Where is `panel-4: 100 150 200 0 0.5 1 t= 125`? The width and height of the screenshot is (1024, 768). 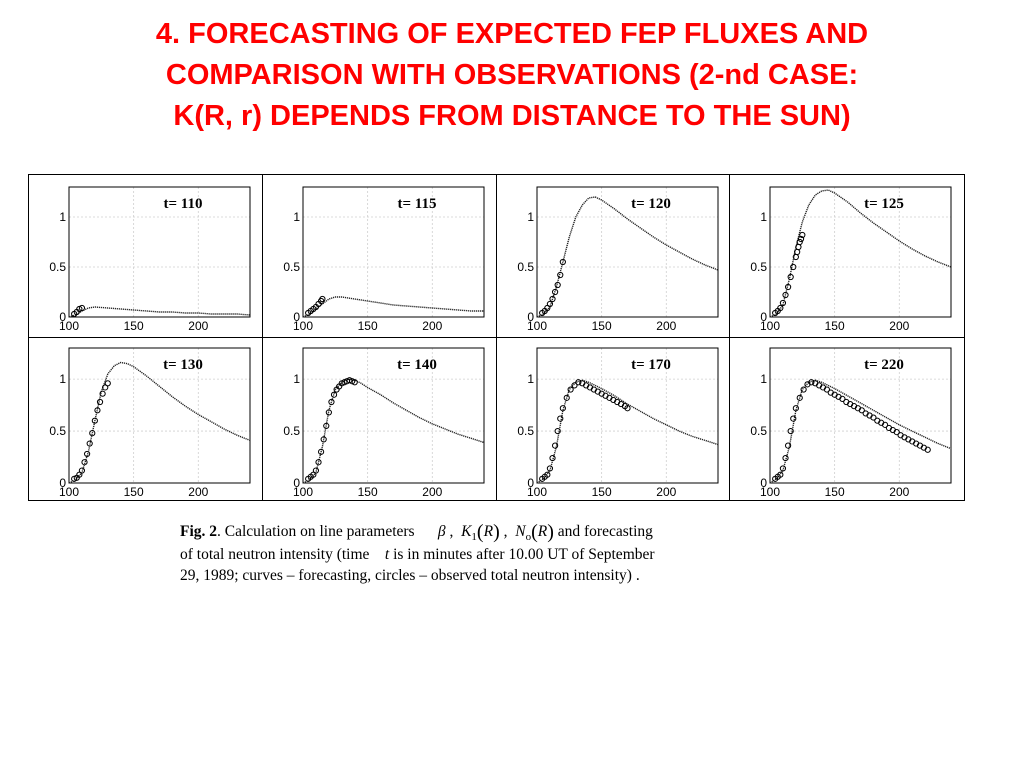 panel-4: 100 150 200 0 0.5 1 t= 125 is located at coordinates (847, 256).